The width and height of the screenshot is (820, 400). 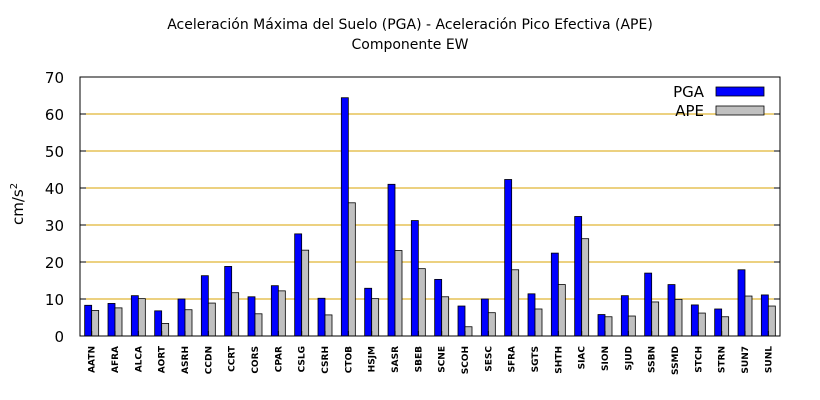 I want to click on legend-swatch-ape, so click(x=740, y=110).